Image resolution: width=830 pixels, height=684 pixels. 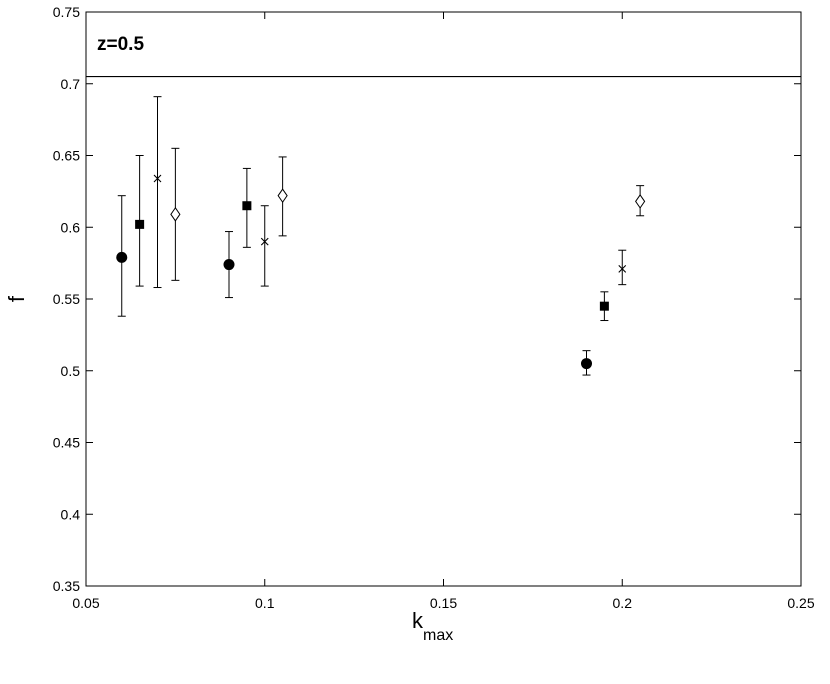 What do you see at coordinates (71, 84) in the screenshot?
I see `y-tick-label: 0.7` at bounding box center [71, 84].